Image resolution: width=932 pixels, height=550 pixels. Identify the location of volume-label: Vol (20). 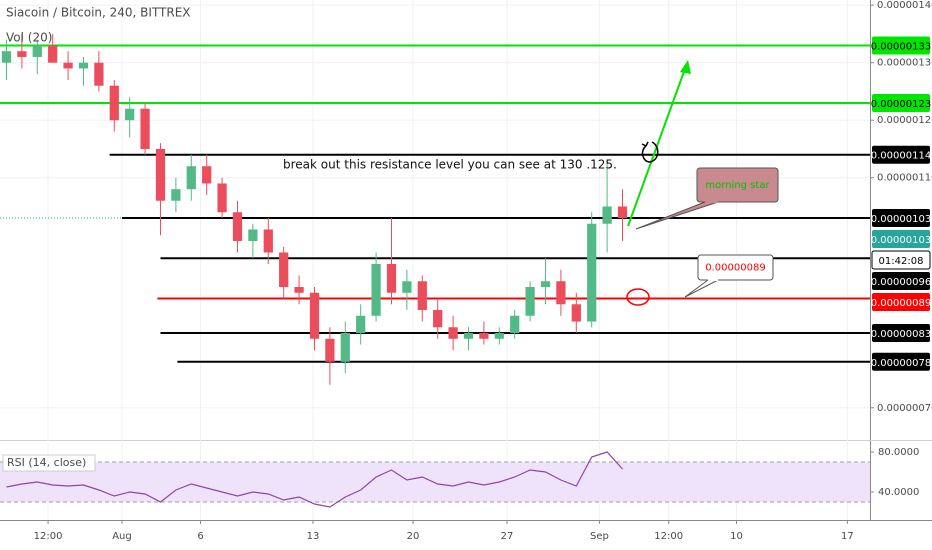
(29, 38).